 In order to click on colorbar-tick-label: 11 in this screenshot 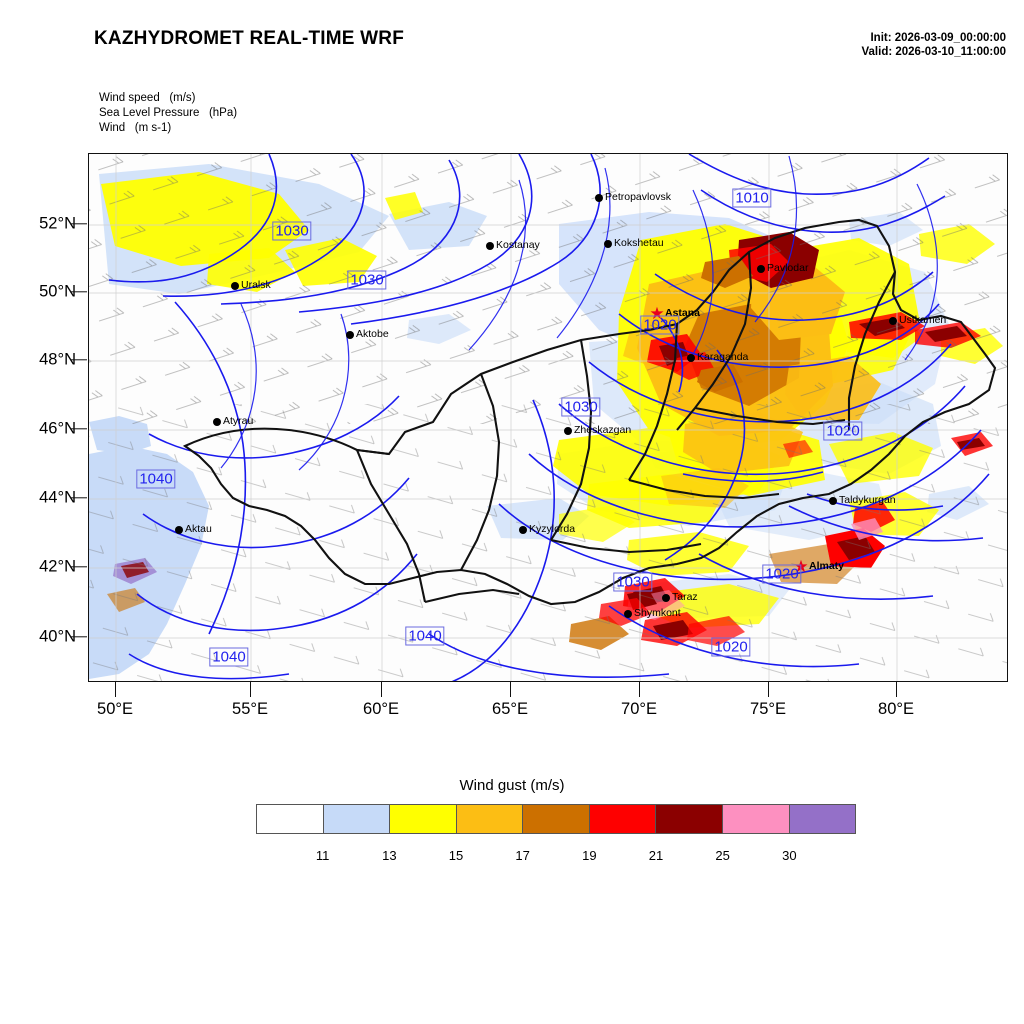, I will do `click(322, 855)`.